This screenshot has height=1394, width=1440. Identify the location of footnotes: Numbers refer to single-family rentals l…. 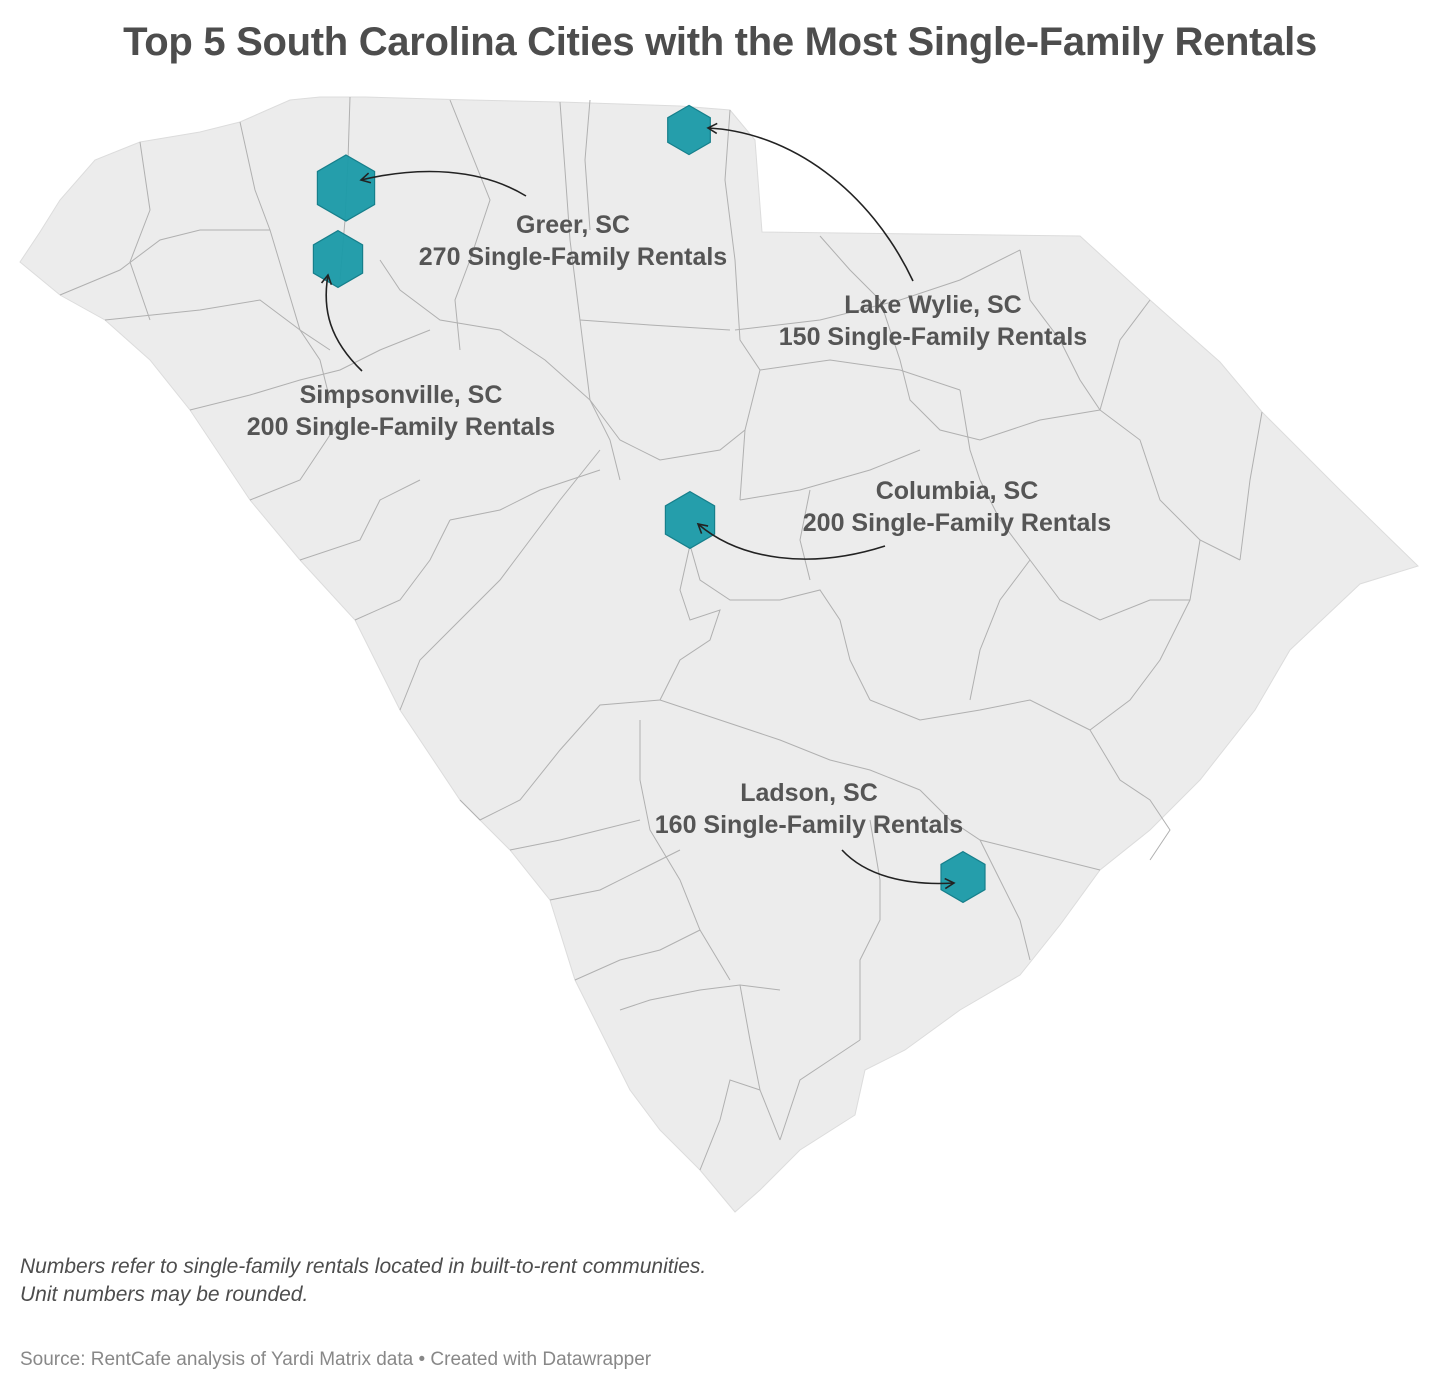
(363, 1281).